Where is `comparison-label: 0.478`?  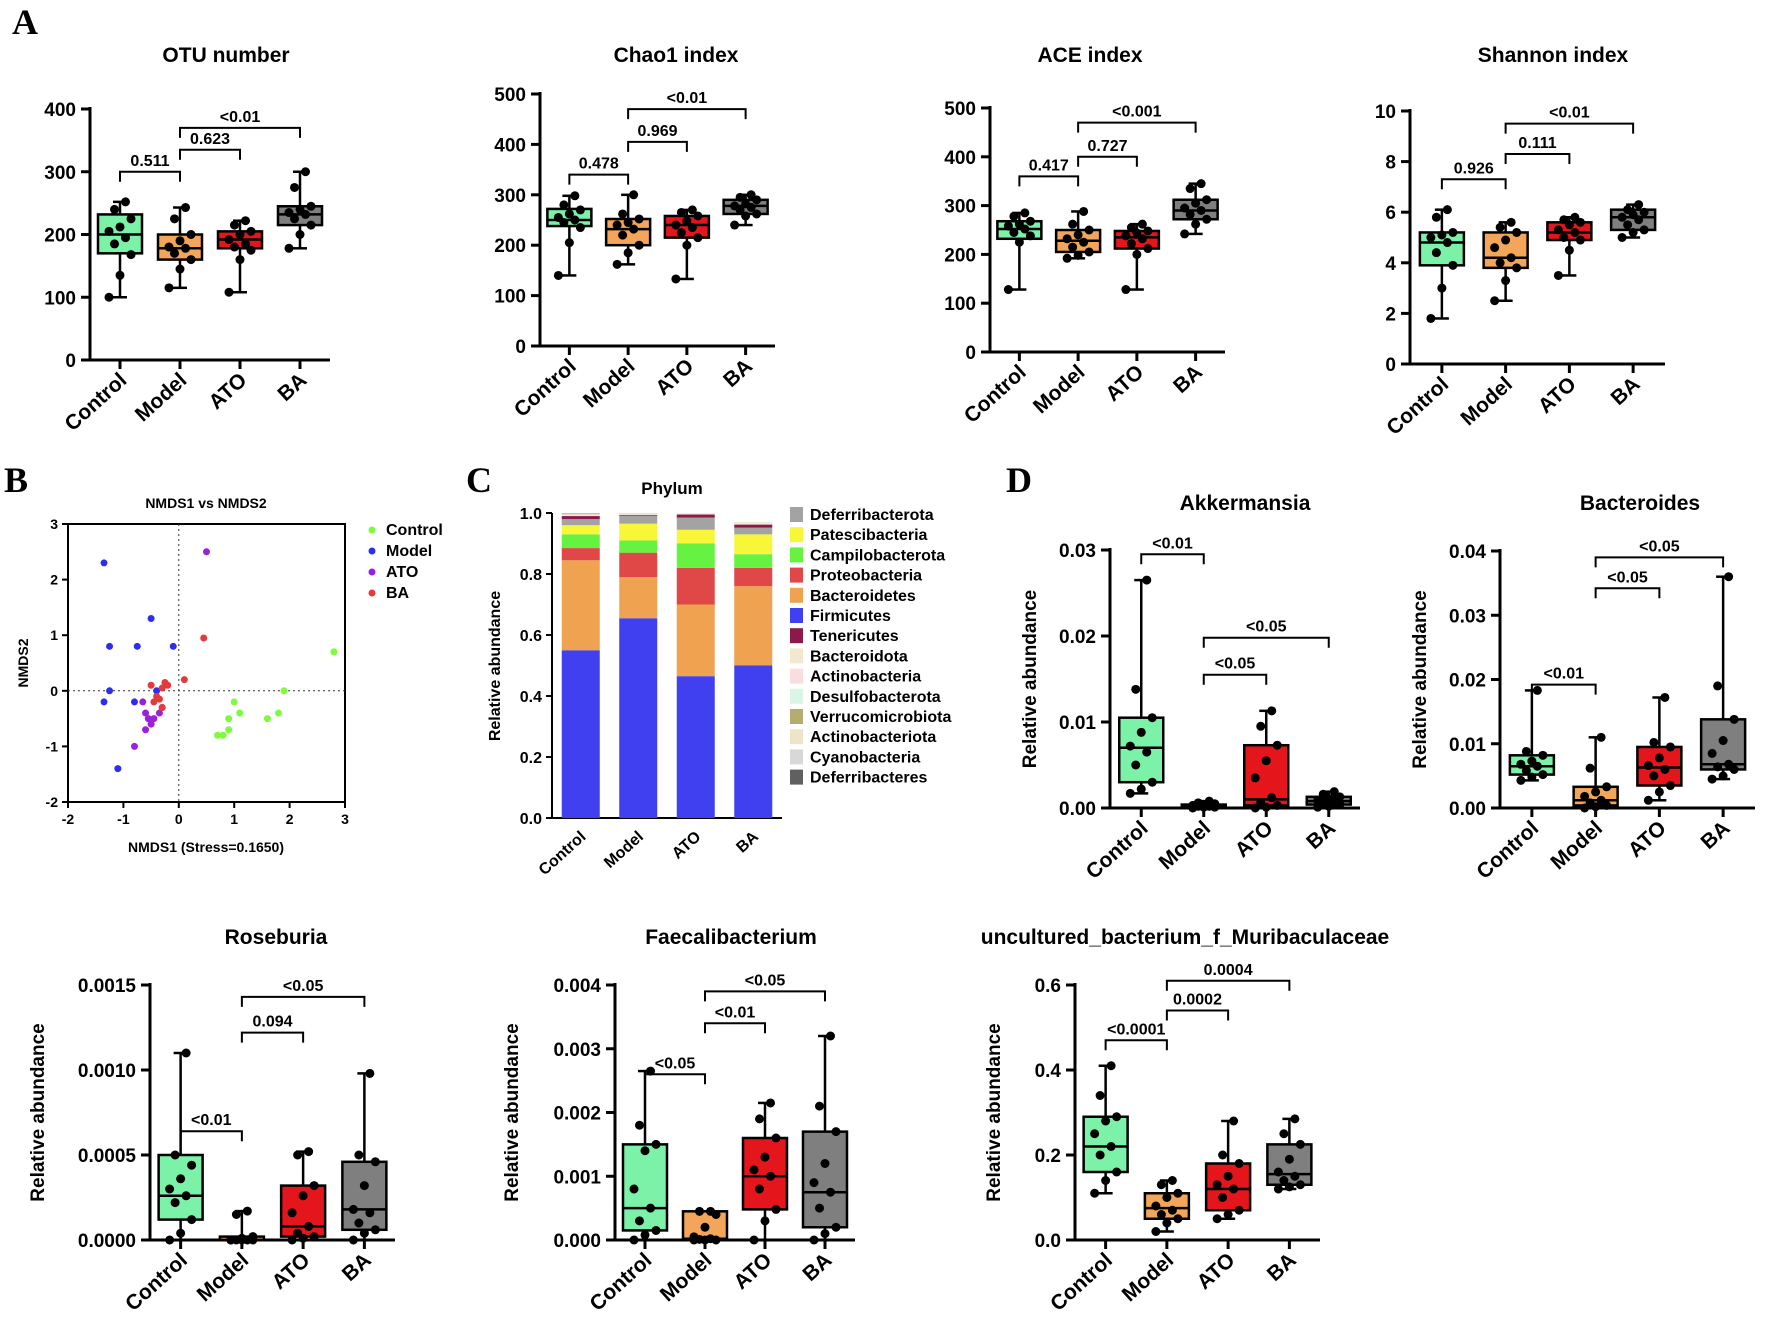 comparison-label: 0.478 is located at coordinates (599, 164).